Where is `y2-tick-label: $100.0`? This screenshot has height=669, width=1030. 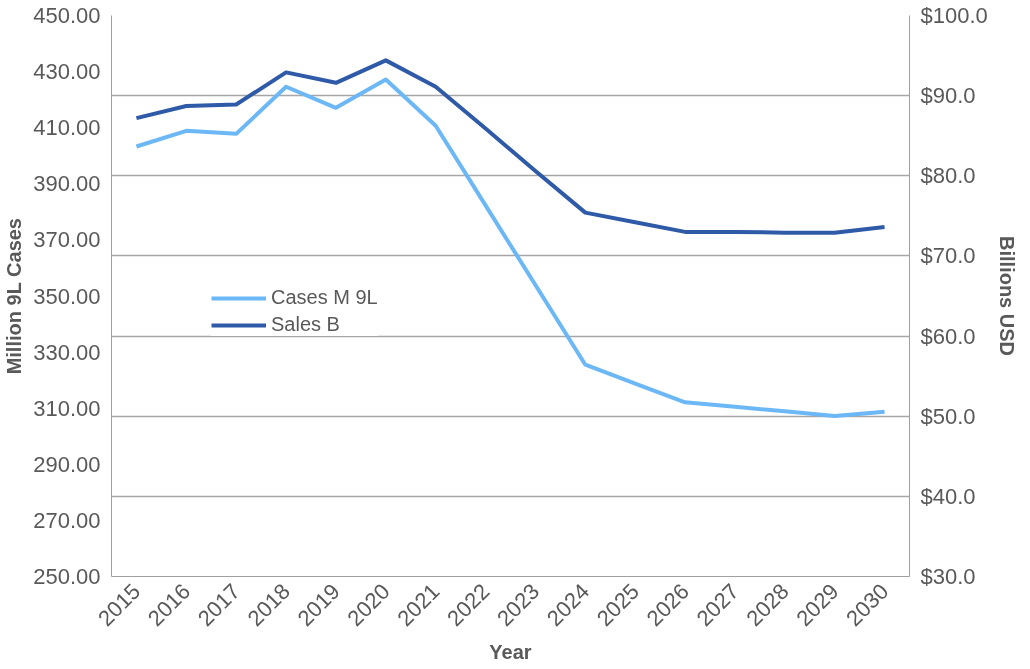 y2-tick-label: $100.0 is located at coordinates (954, 15).